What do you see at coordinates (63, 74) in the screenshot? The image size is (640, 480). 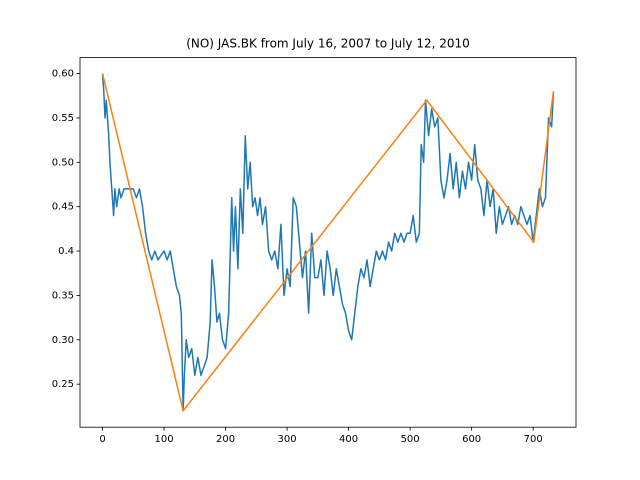 I see `y-tick-label: 0.60` at bounding box center [63, 74].